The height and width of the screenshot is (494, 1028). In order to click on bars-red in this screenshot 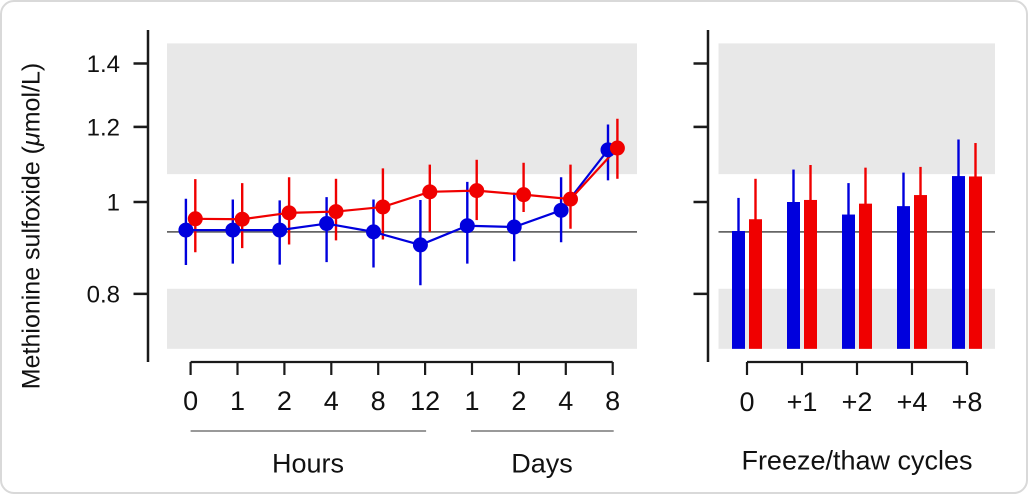, I will do `click(865, 246)`.